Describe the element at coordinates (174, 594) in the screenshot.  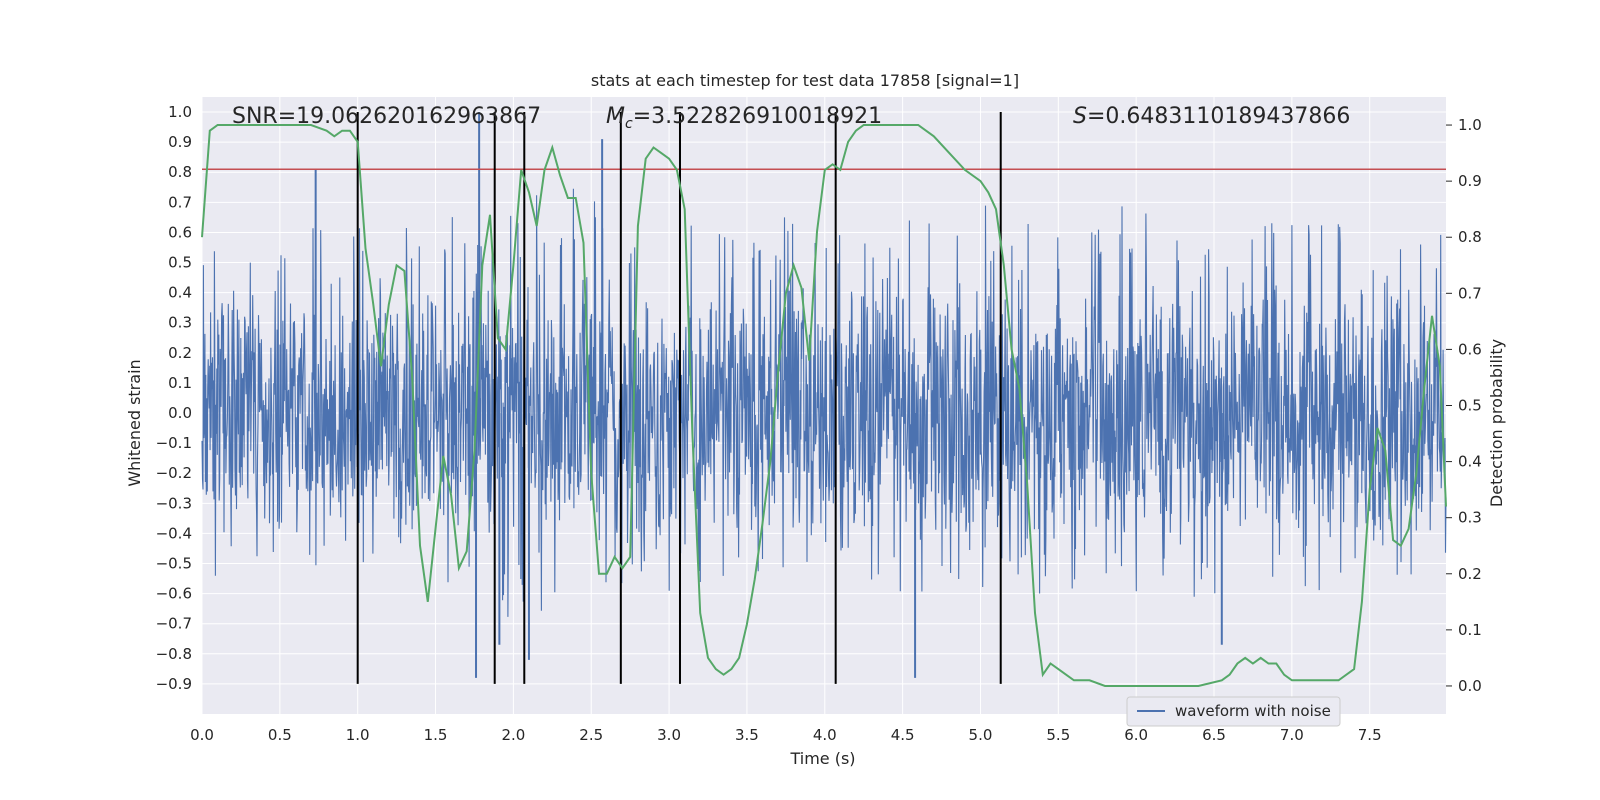
I see `y-tick-label: −0.6` at that location.